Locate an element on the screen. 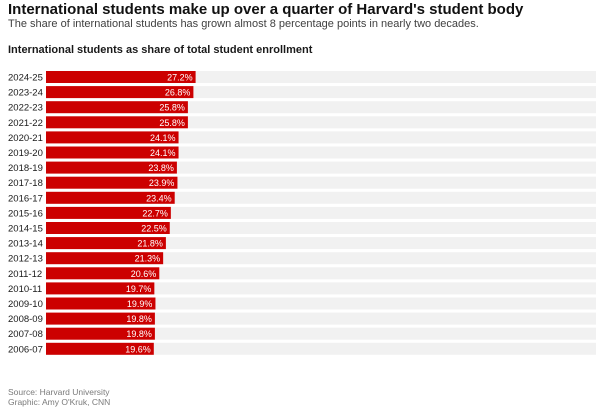  value-label: 19.6% is located at coordinates (138, 349).